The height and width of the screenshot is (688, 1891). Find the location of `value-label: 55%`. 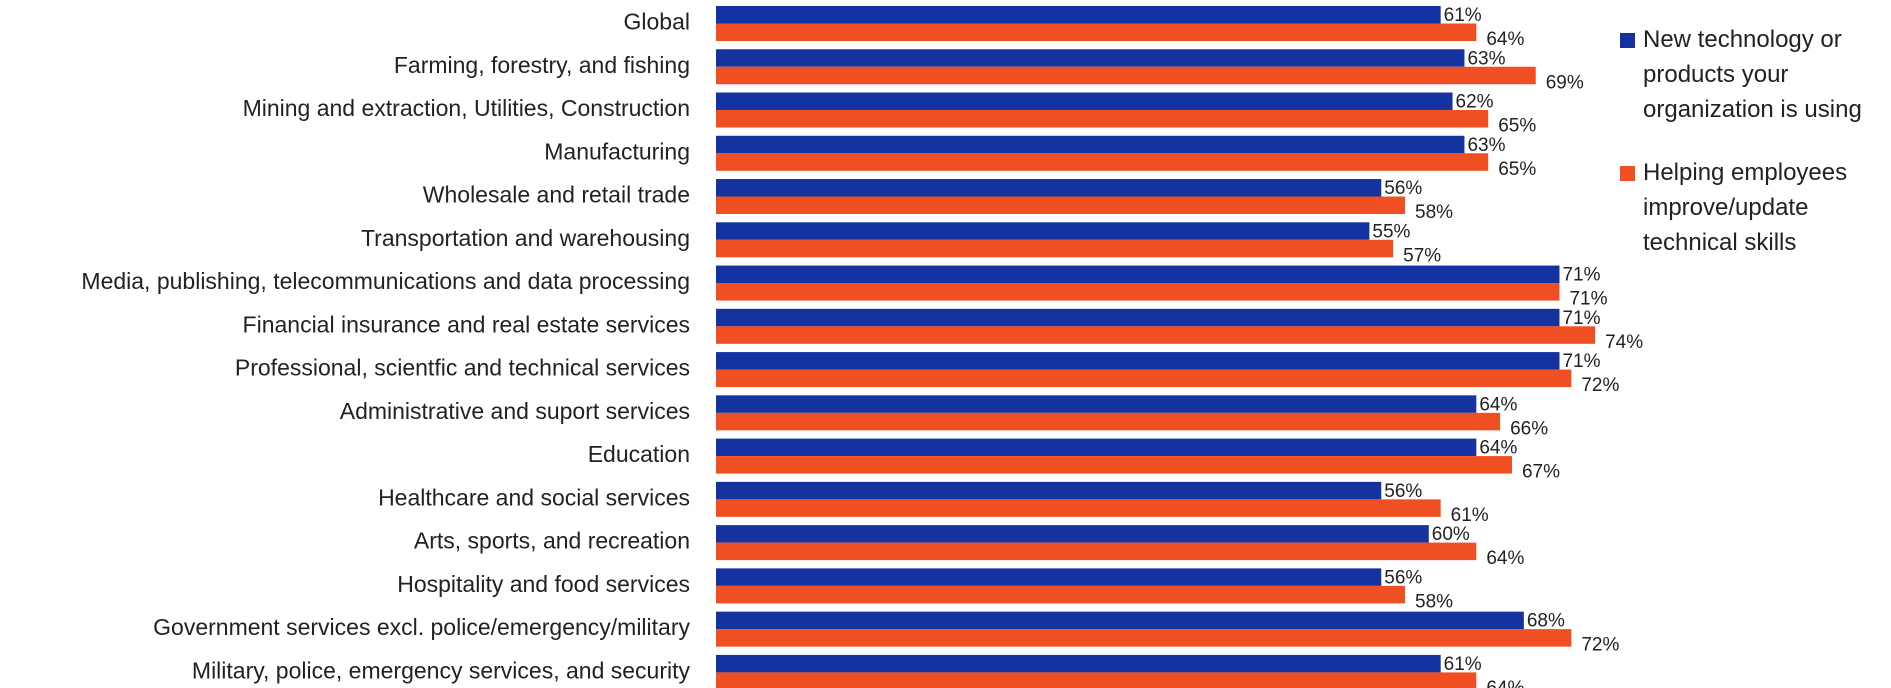

value-label: 55% is located at coordinates (1391, 231).